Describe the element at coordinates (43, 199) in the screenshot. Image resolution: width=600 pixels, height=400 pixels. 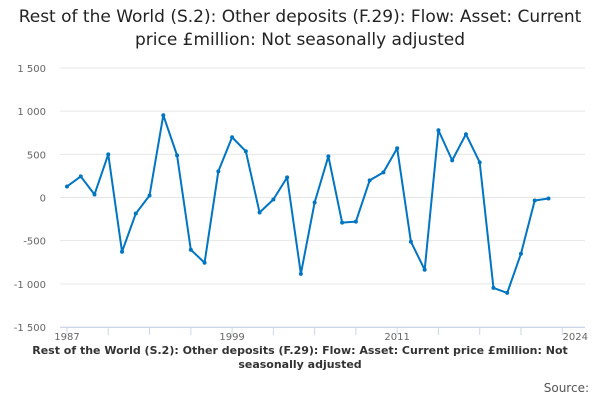
I see `y-tick-label: 0` at that location.